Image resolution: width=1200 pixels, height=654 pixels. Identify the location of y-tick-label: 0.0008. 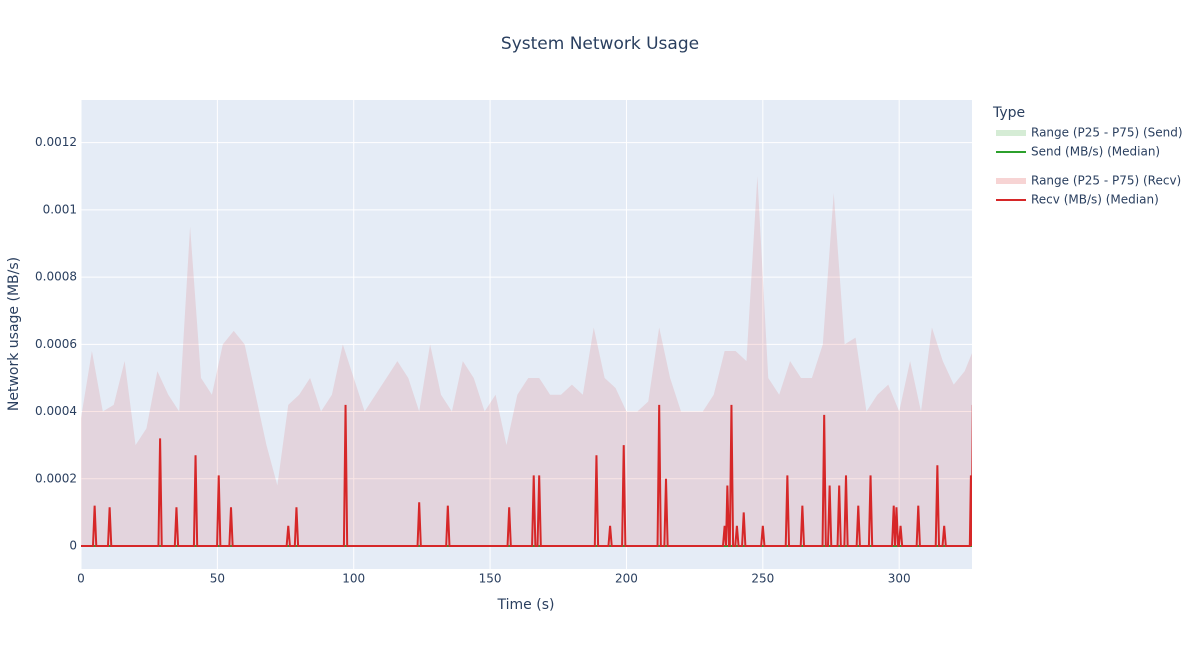
(56, 277).